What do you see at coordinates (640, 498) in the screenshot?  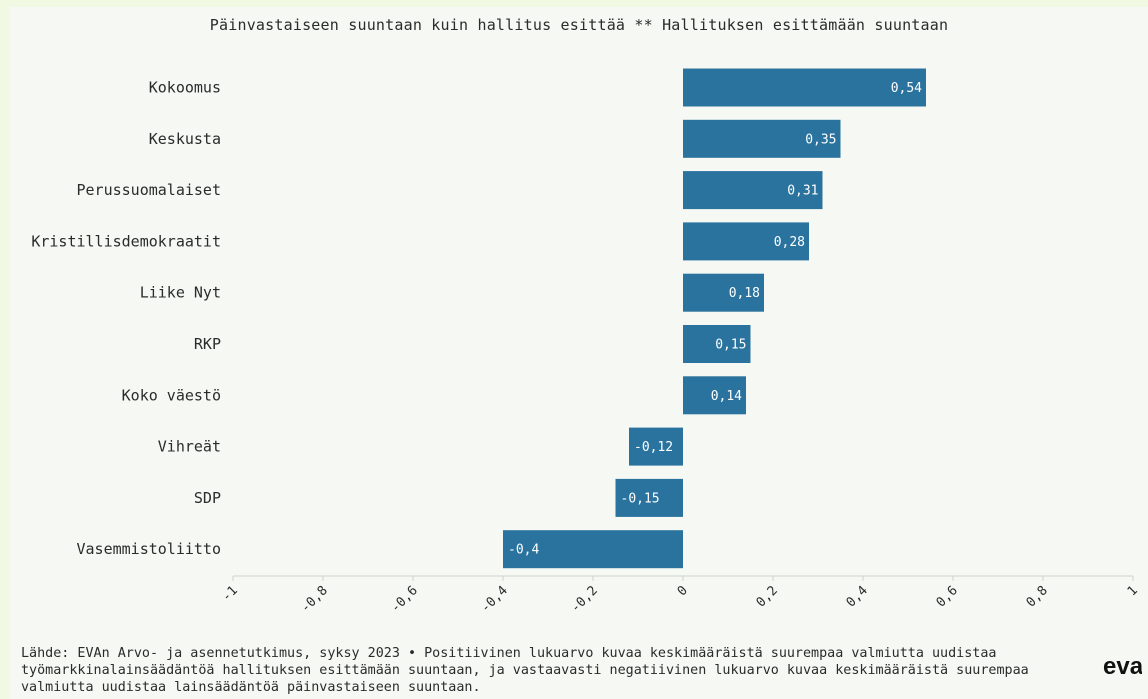 I see `data-label: -0,15` at bounding box center [640, 498].